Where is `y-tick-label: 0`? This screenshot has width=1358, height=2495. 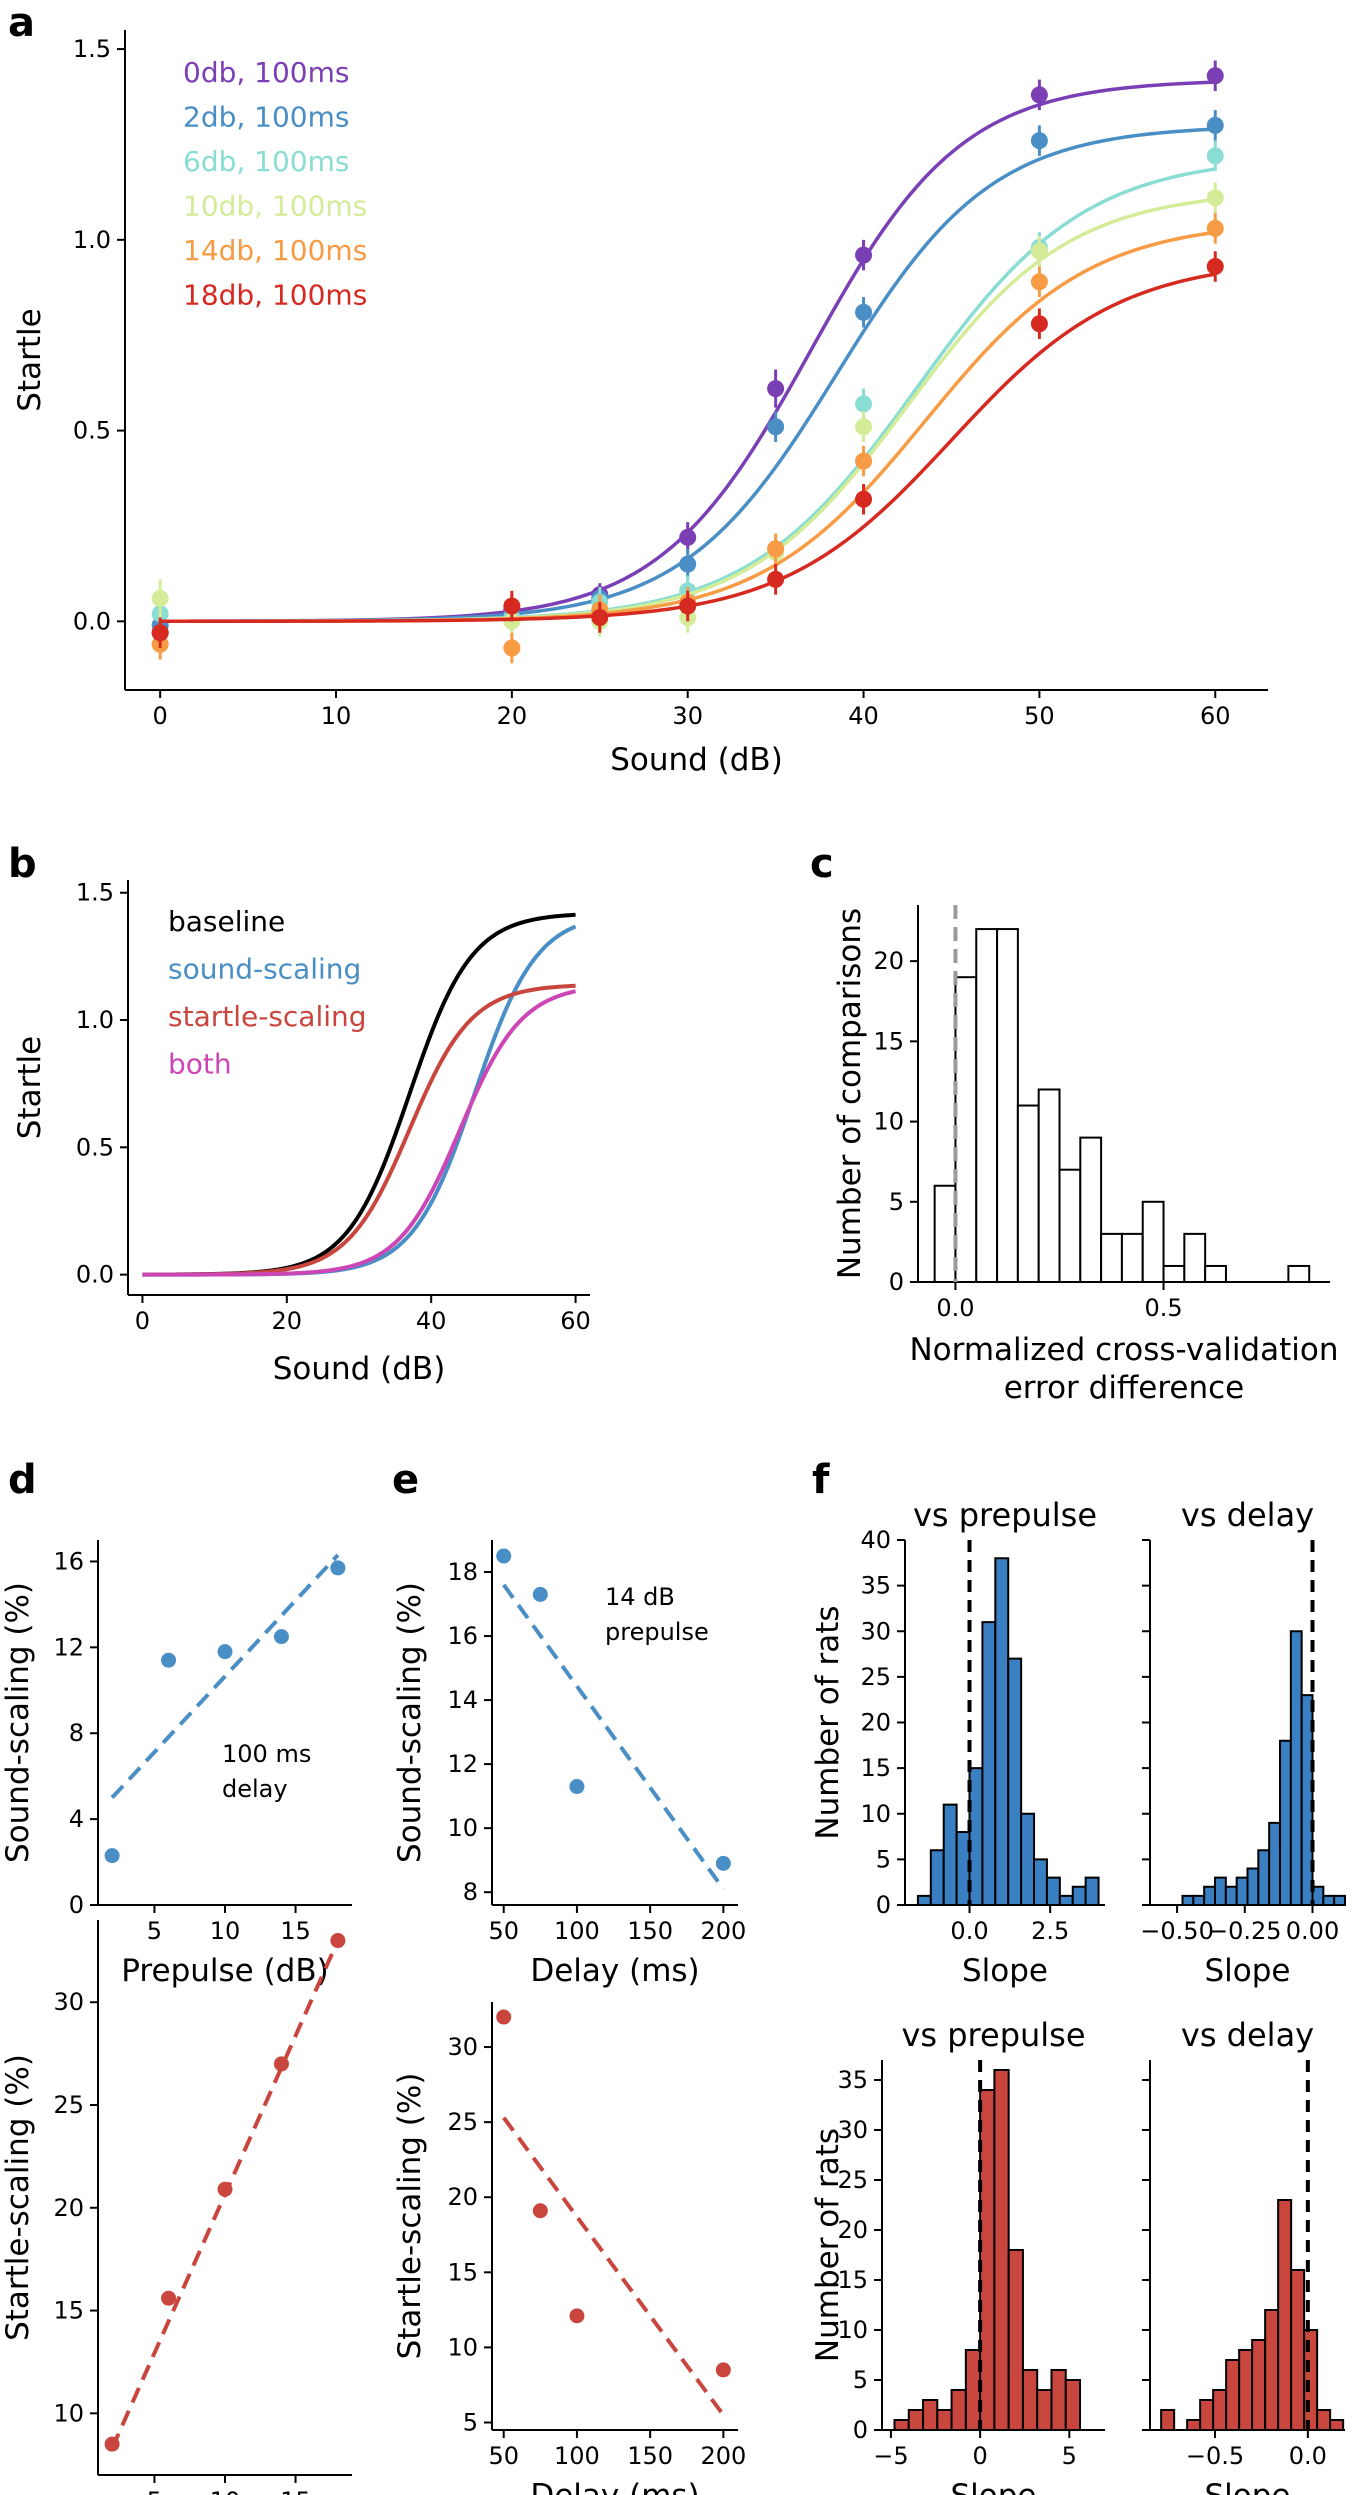 y-tick-label: 0 is located at coordinates (883, 1905).